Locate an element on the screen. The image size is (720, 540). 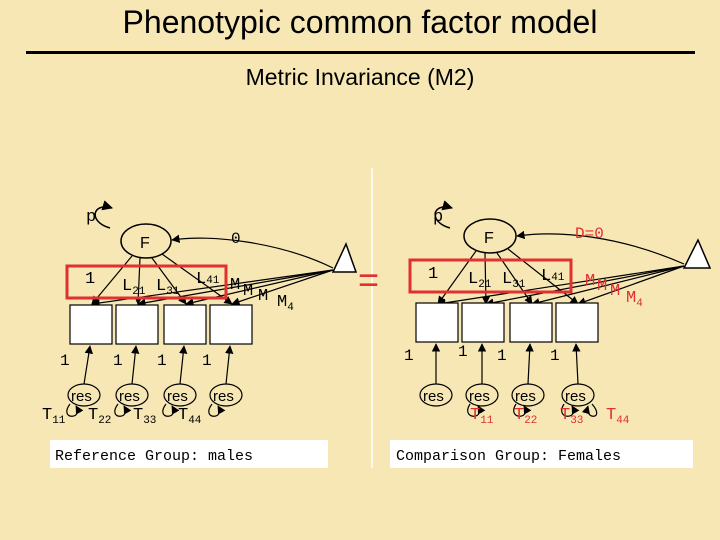
right-intercept-label-1: M is located at coordinates (590, 281).